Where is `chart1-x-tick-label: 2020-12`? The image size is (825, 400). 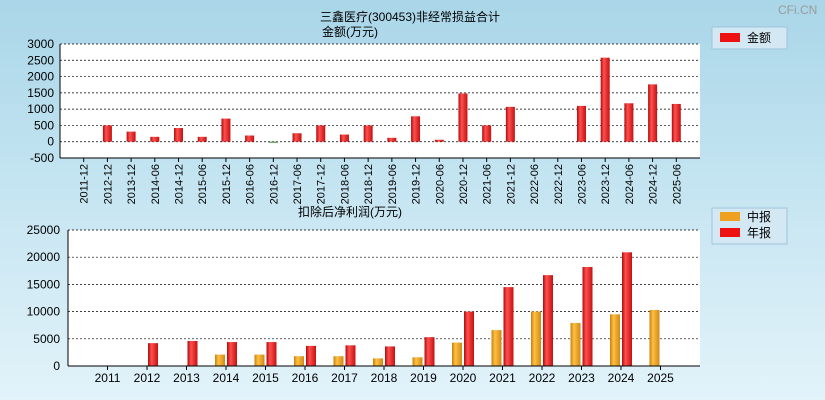
chart1-x-tick-label: 2020-12 is located at coordinates (464, 184).